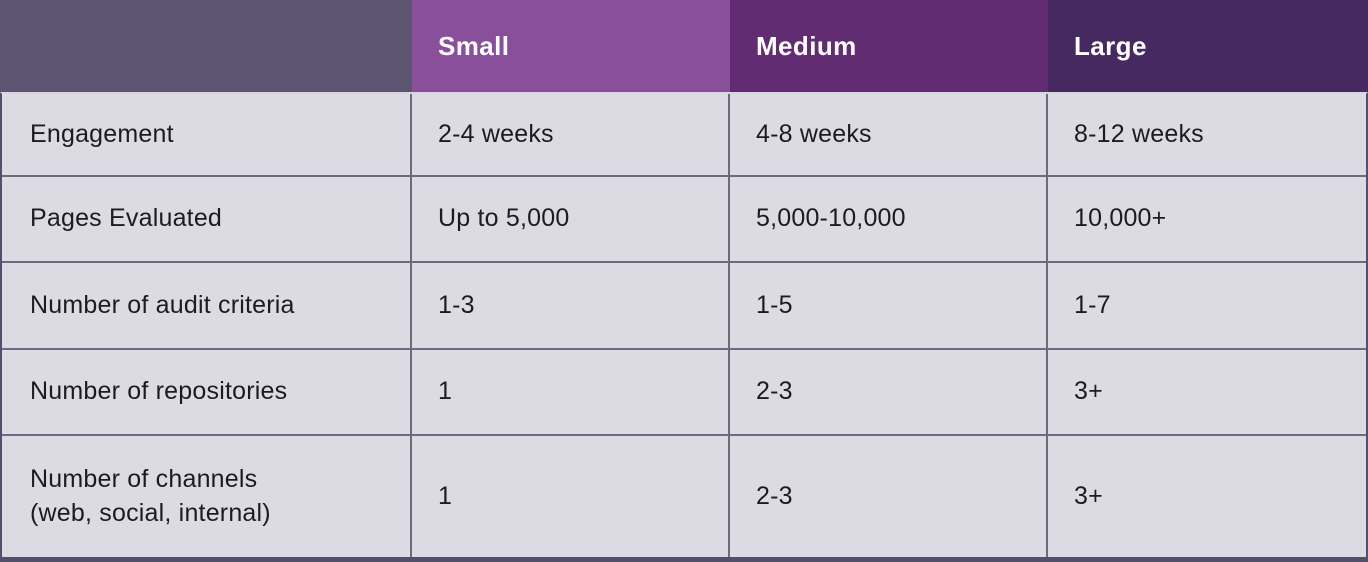 This screenshot has height=562, width=1368. I want to click on header-cell-medium: Medium, so click(889, 46).